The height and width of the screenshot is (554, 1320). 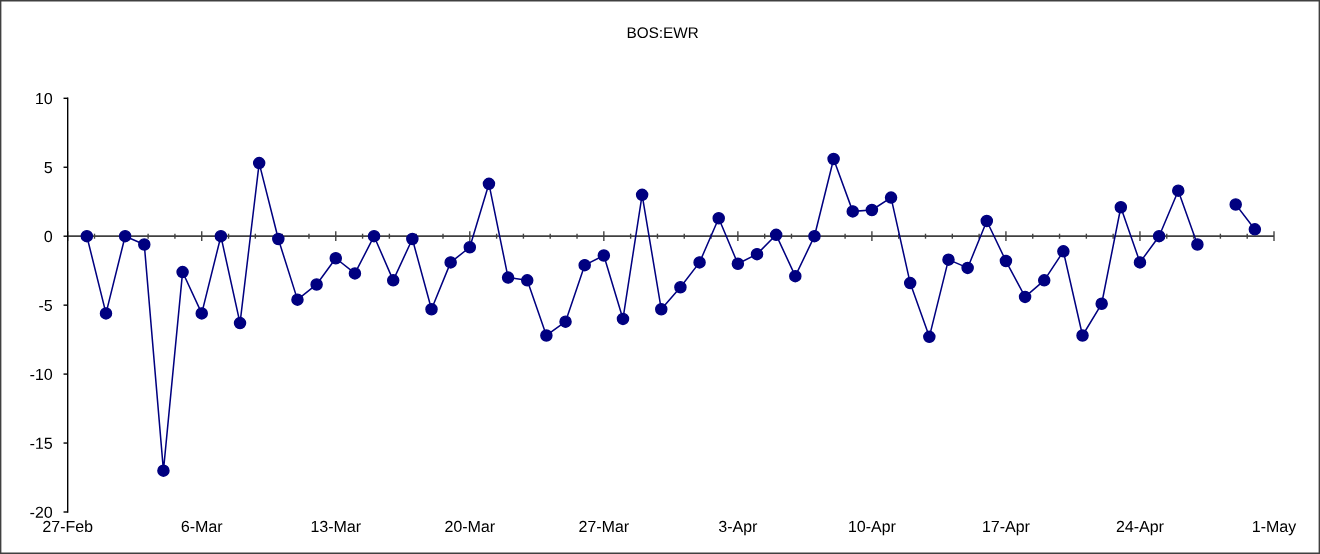 I want to click on y-tick-label: 5, so click(x=48, y=168).